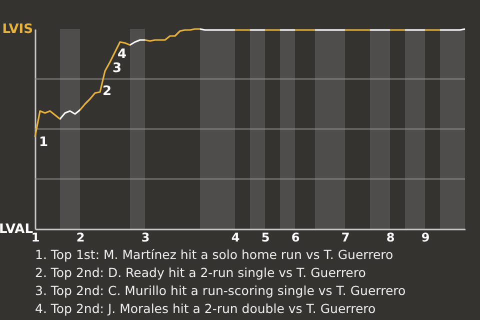 This screenshot has width=480, height=320. Describe the element at coordinates (43, 142) in the screenshot. I see `annotation: 1` at that location.